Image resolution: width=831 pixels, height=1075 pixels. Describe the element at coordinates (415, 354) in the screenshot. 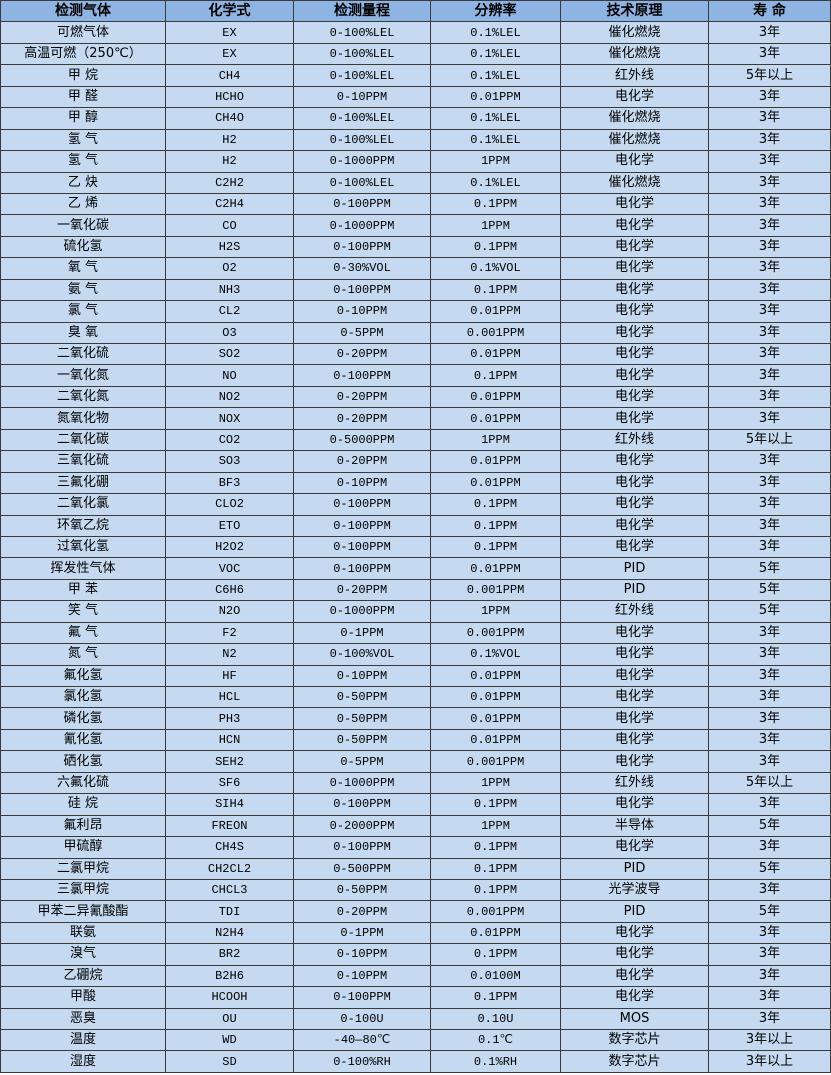

I see `table-row: 二氧化硫 SO2 0-20PPM 0.01PPM 电化学 3年` at that location.